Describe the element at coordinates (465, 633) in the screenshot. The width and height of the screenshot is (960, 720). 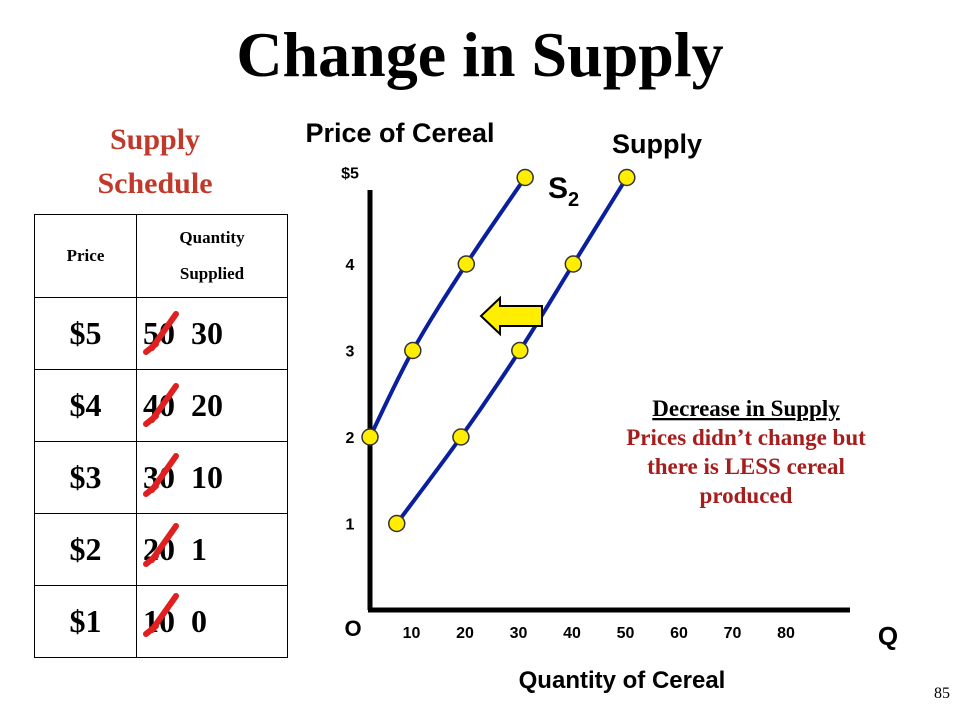
I see `x-tick-label: 20` at that location.